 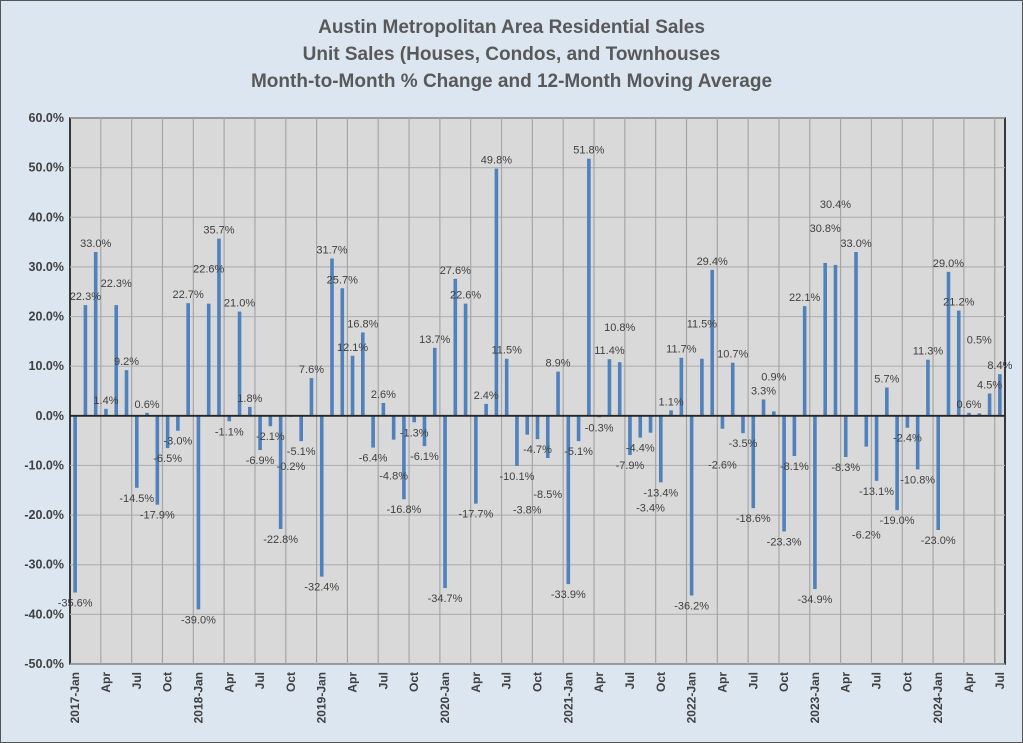 What do you see at coordinates (681, 350) in the screenshot?
I see `data-label: 11.7%` at bounding box center [681, 350].